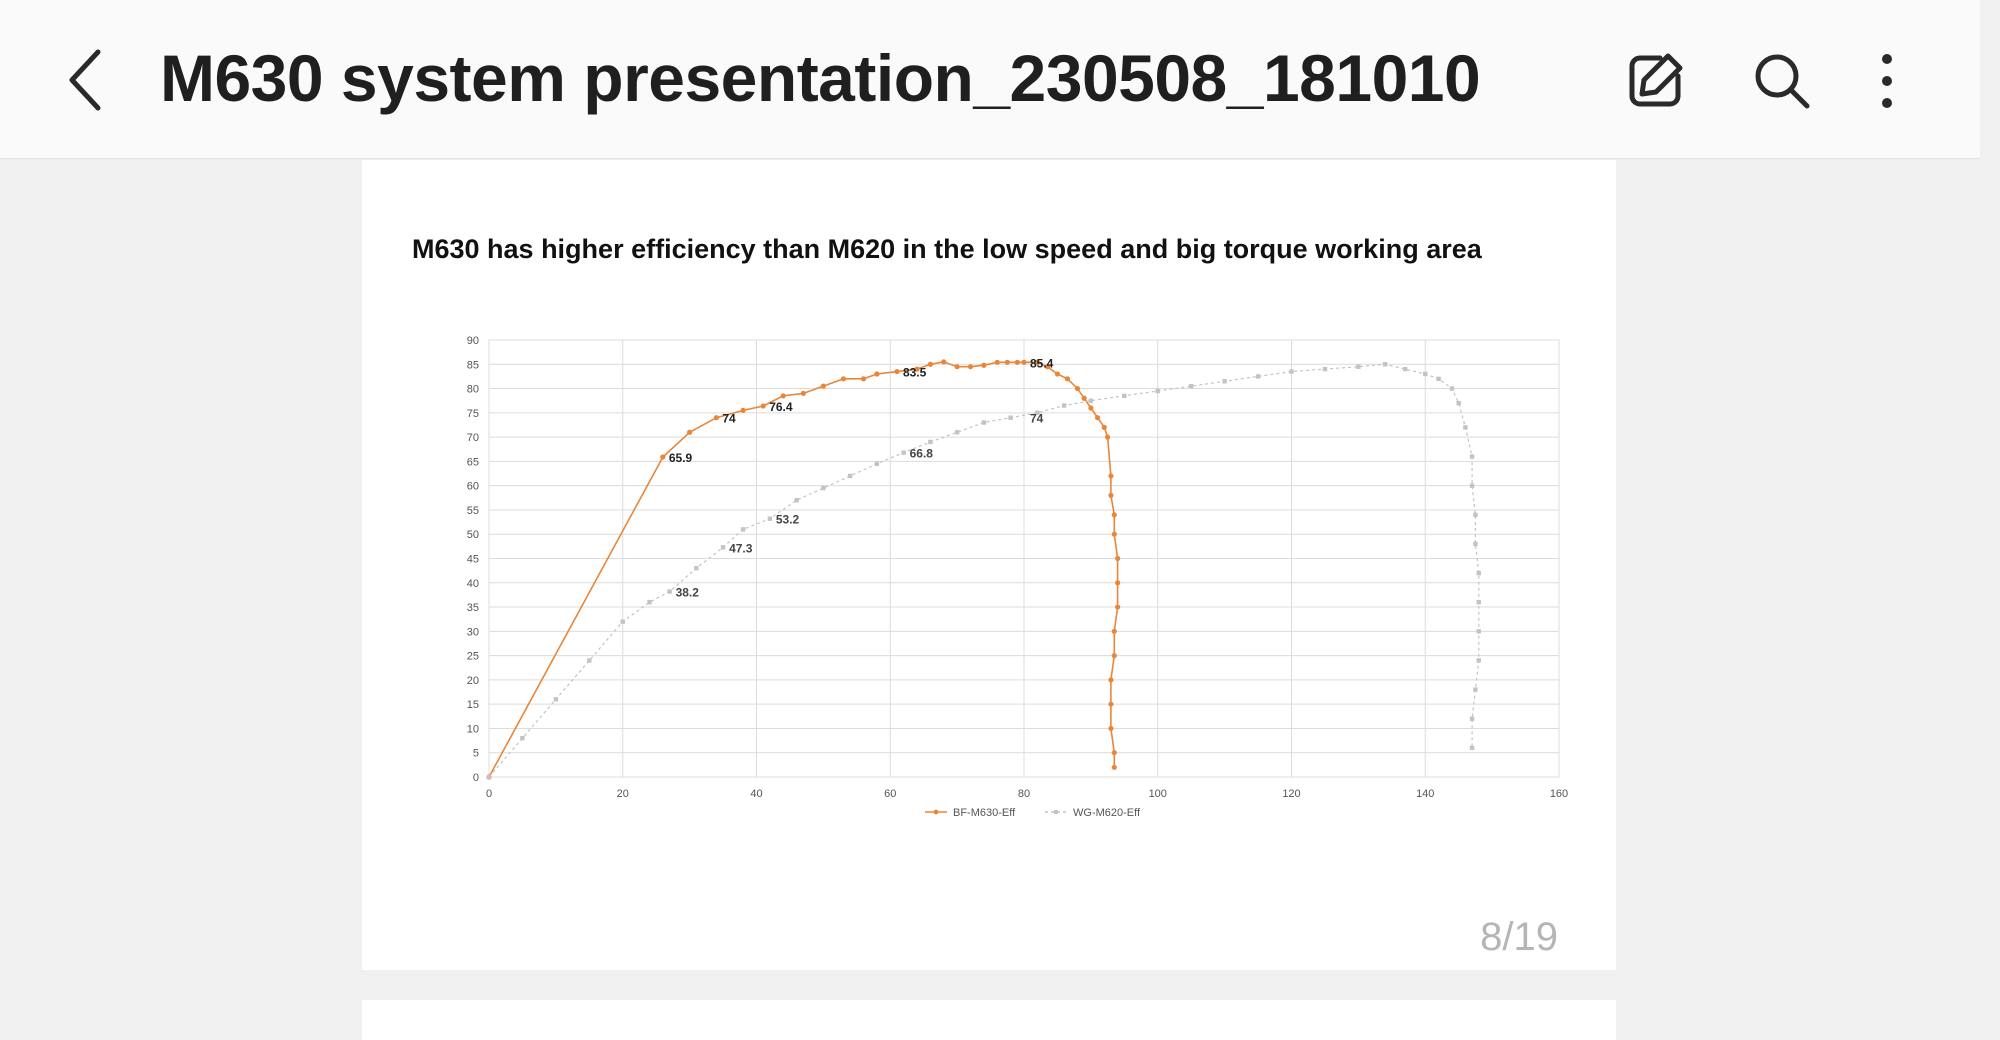 This screenshot has height=1040, width=2000. Describe the element at coordinates (1782, 81) in the screenshot. I see `search-button` at that location.